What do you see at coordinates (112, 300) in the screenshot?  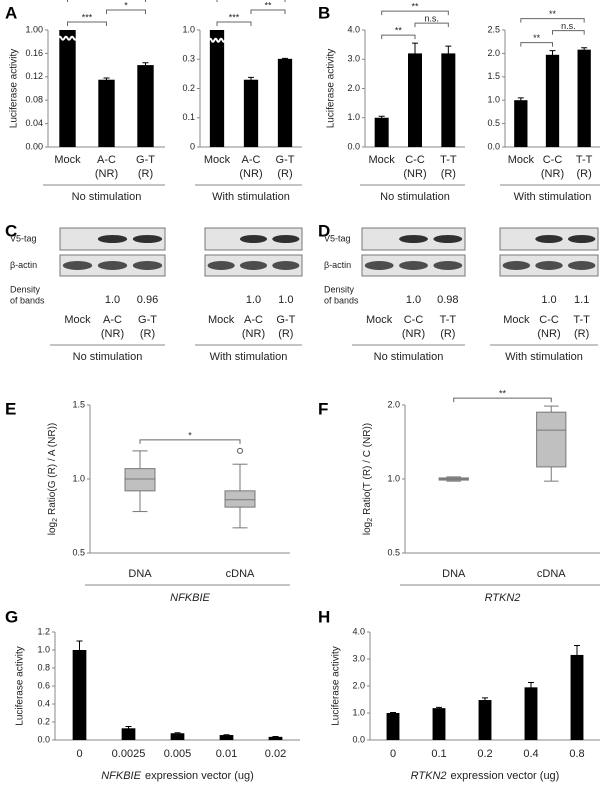 I see `density-value: 1.0` at bounding box center [112, 300].